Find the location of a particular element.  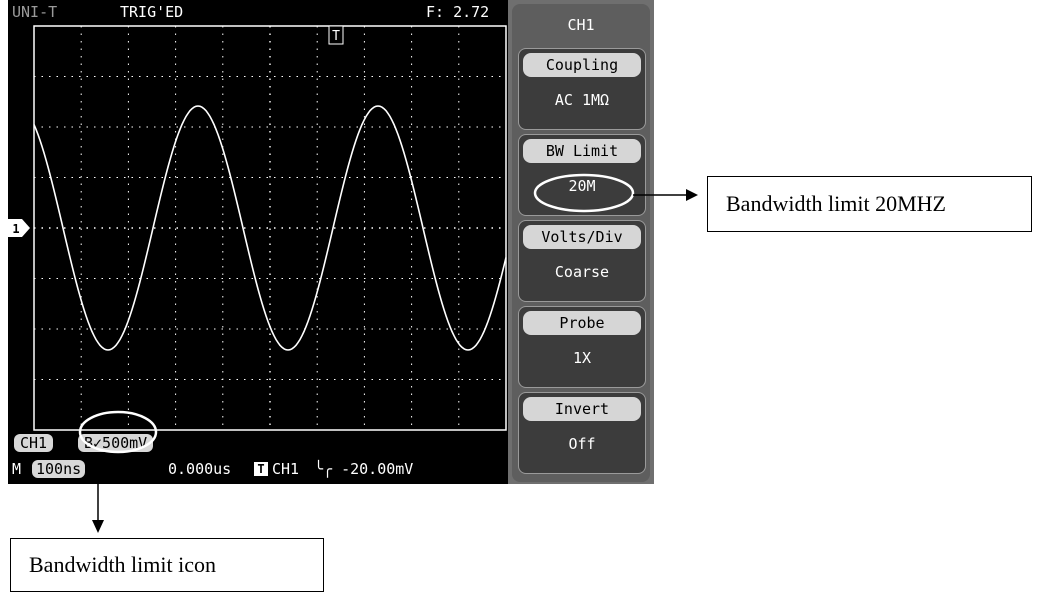

channel-name: CH1 is located at coordinates (34, 443).